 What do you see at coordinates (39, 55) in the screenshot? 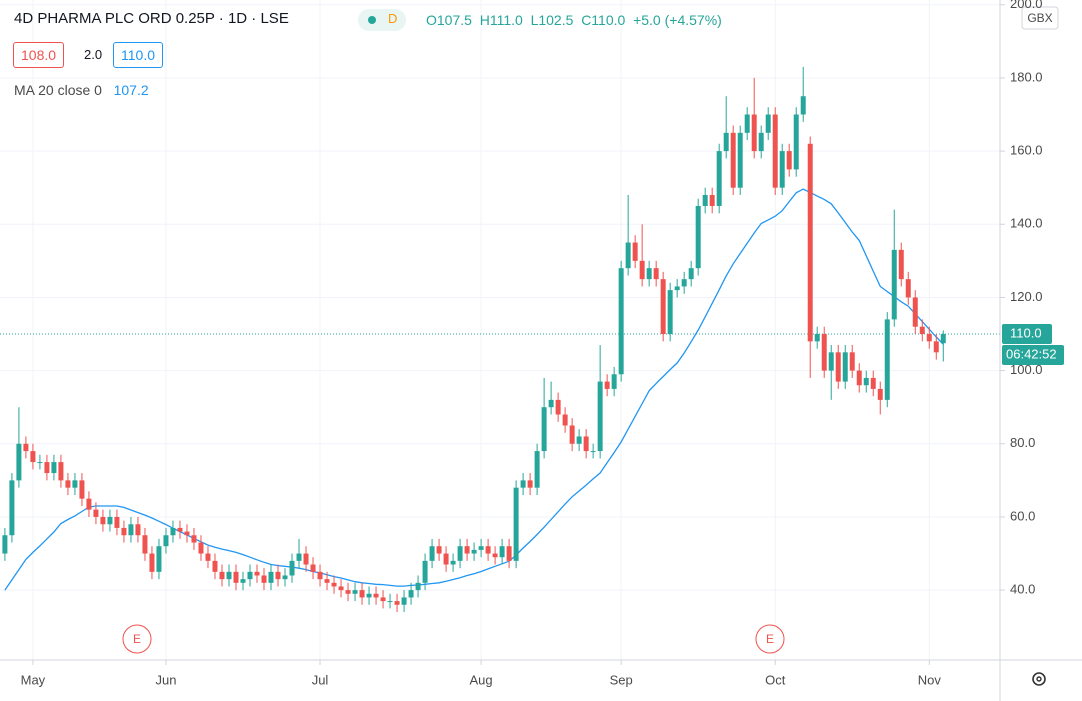
I see `bid-box: 108.0` at bounding box center [39, 55].